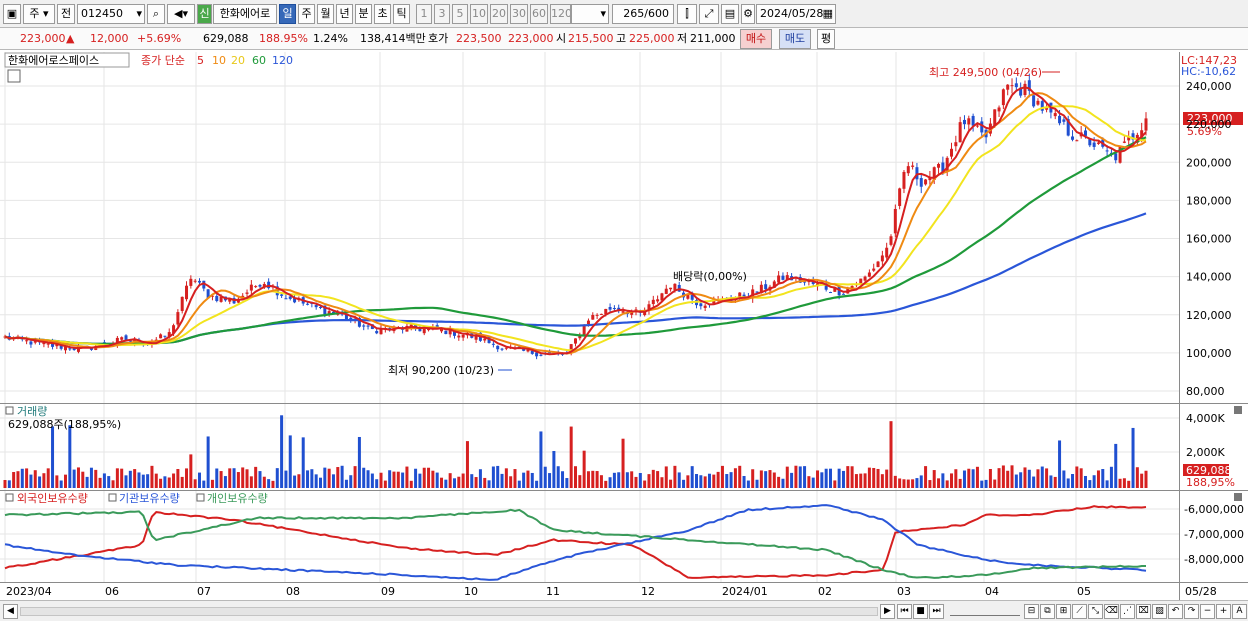 This screenshot has width=1248, height=621. What do you see at coordinates (112, 497) in the screenshot?
I see `institution-checkbox` at bounding box center [112, 497].